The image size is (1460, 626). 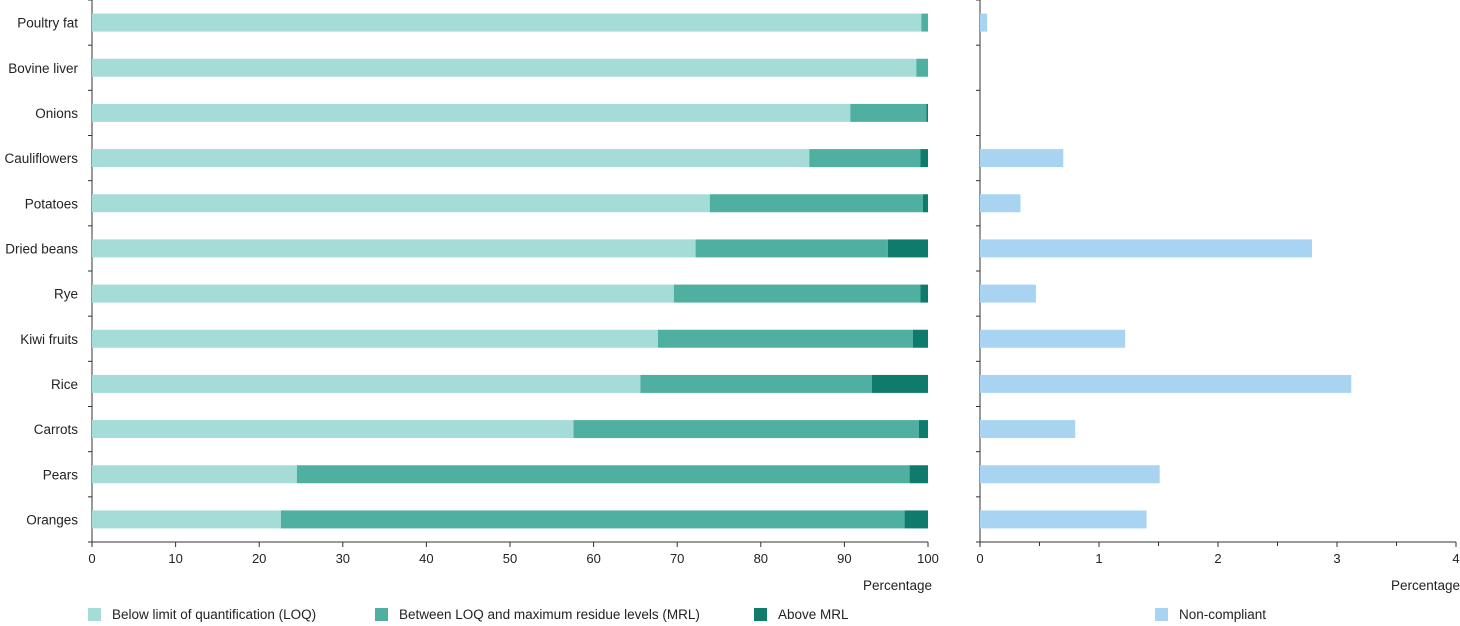 What do you see at coordinates (451, 158) in the screenshot?
I see `bar-cauliflowers-below-limit-of-quantification-loq` at bounding box center [451, 158].